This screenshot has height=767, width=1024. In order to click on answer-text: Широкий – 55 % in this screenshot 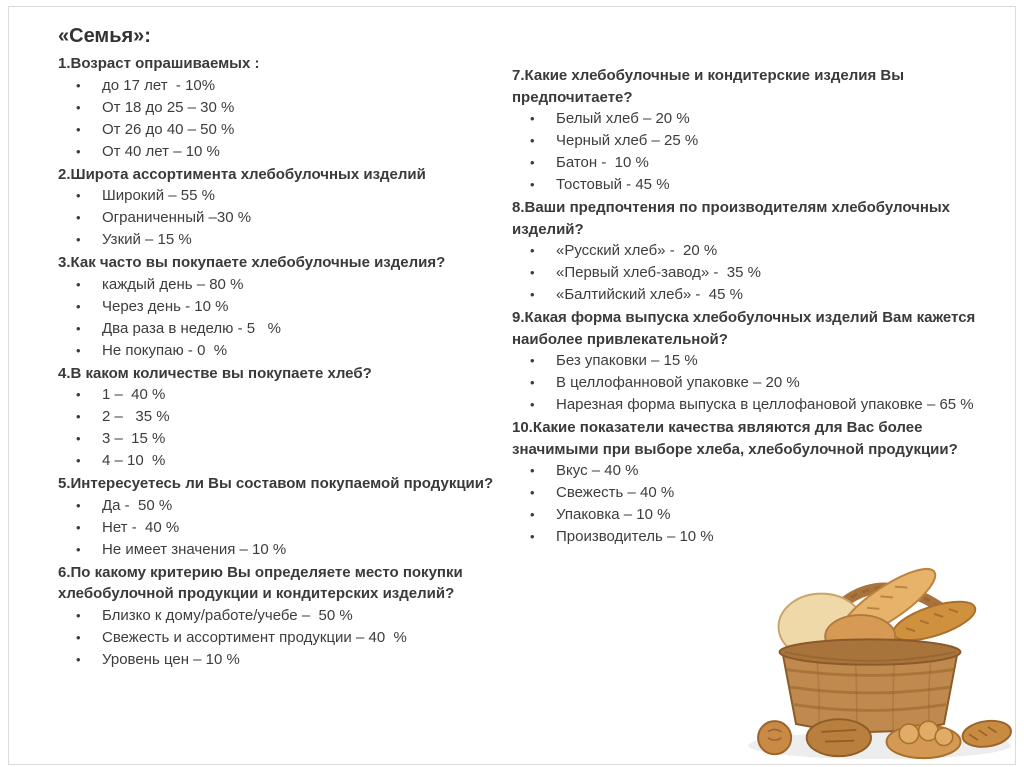, I will do `click(158, 195)`.